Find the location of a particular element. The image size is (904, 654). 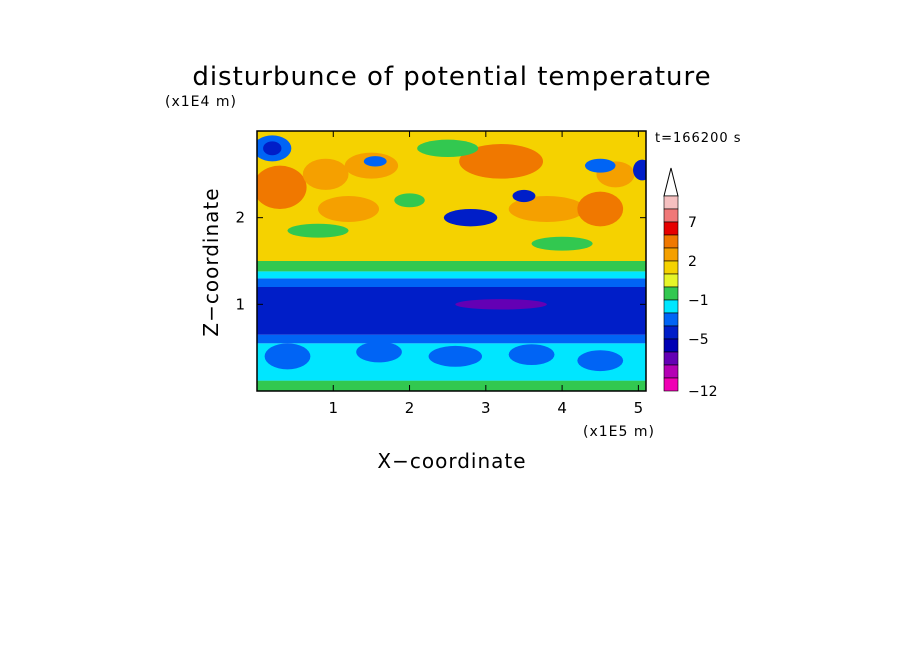

chart-title: disturbunce of potential temperature is located at coordinates (451, 77).